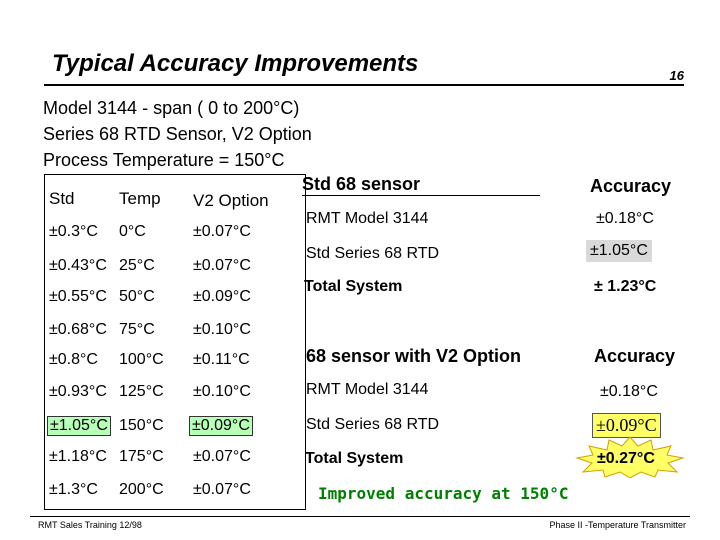  What do you see at coordinates (631, 186) in the screenshot?
I see `std-accuracy-heading: Accuracy` at bounding box center [631, 186].